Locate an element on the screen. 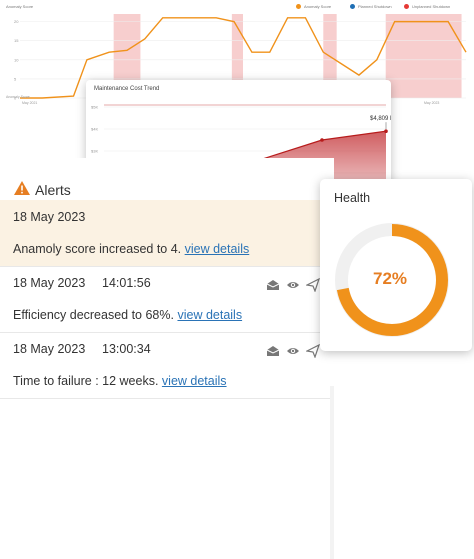 This screenshot has width=474, height=559. y-axis-label: Anomaly Score is located at coordinates (18, 97).